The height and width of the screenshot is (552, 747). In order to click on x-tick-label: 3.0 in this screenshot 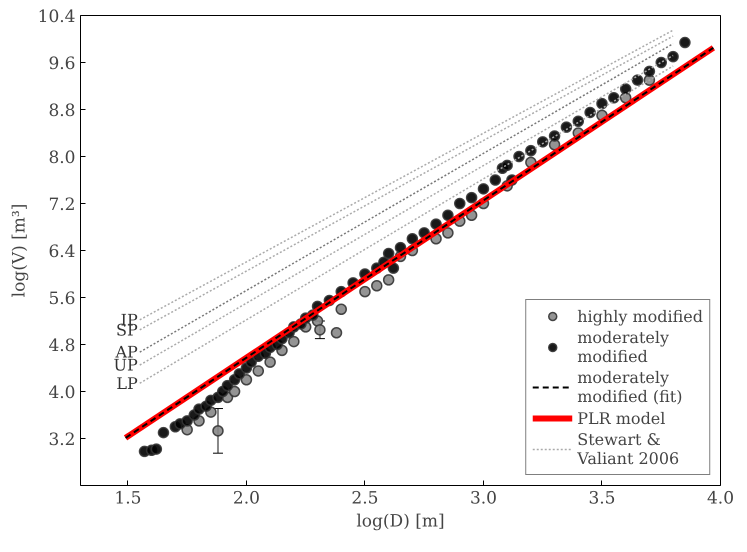, I will do `click(483, 498)`.